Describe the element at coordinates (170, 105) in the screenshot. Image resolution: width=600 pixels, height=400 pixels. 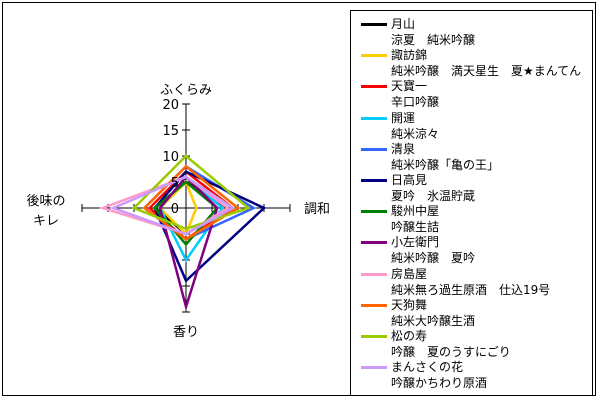
I see `tick-label: 20` at that location.